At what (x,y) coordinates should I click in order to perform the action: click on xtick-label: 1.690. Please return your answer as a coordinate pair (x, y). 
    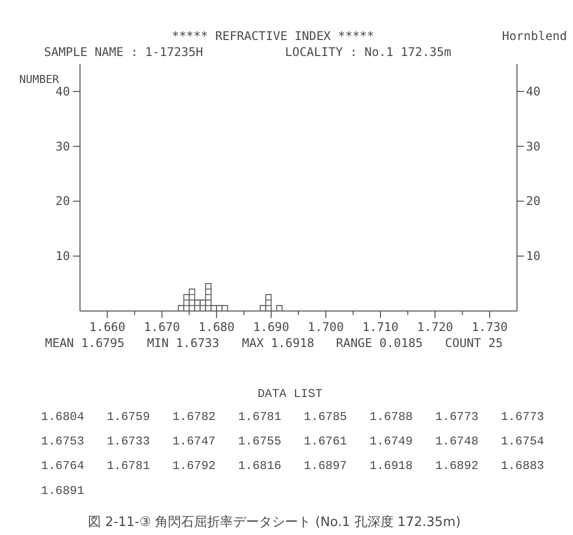
    Looking at the image, I should click on (271, 327).